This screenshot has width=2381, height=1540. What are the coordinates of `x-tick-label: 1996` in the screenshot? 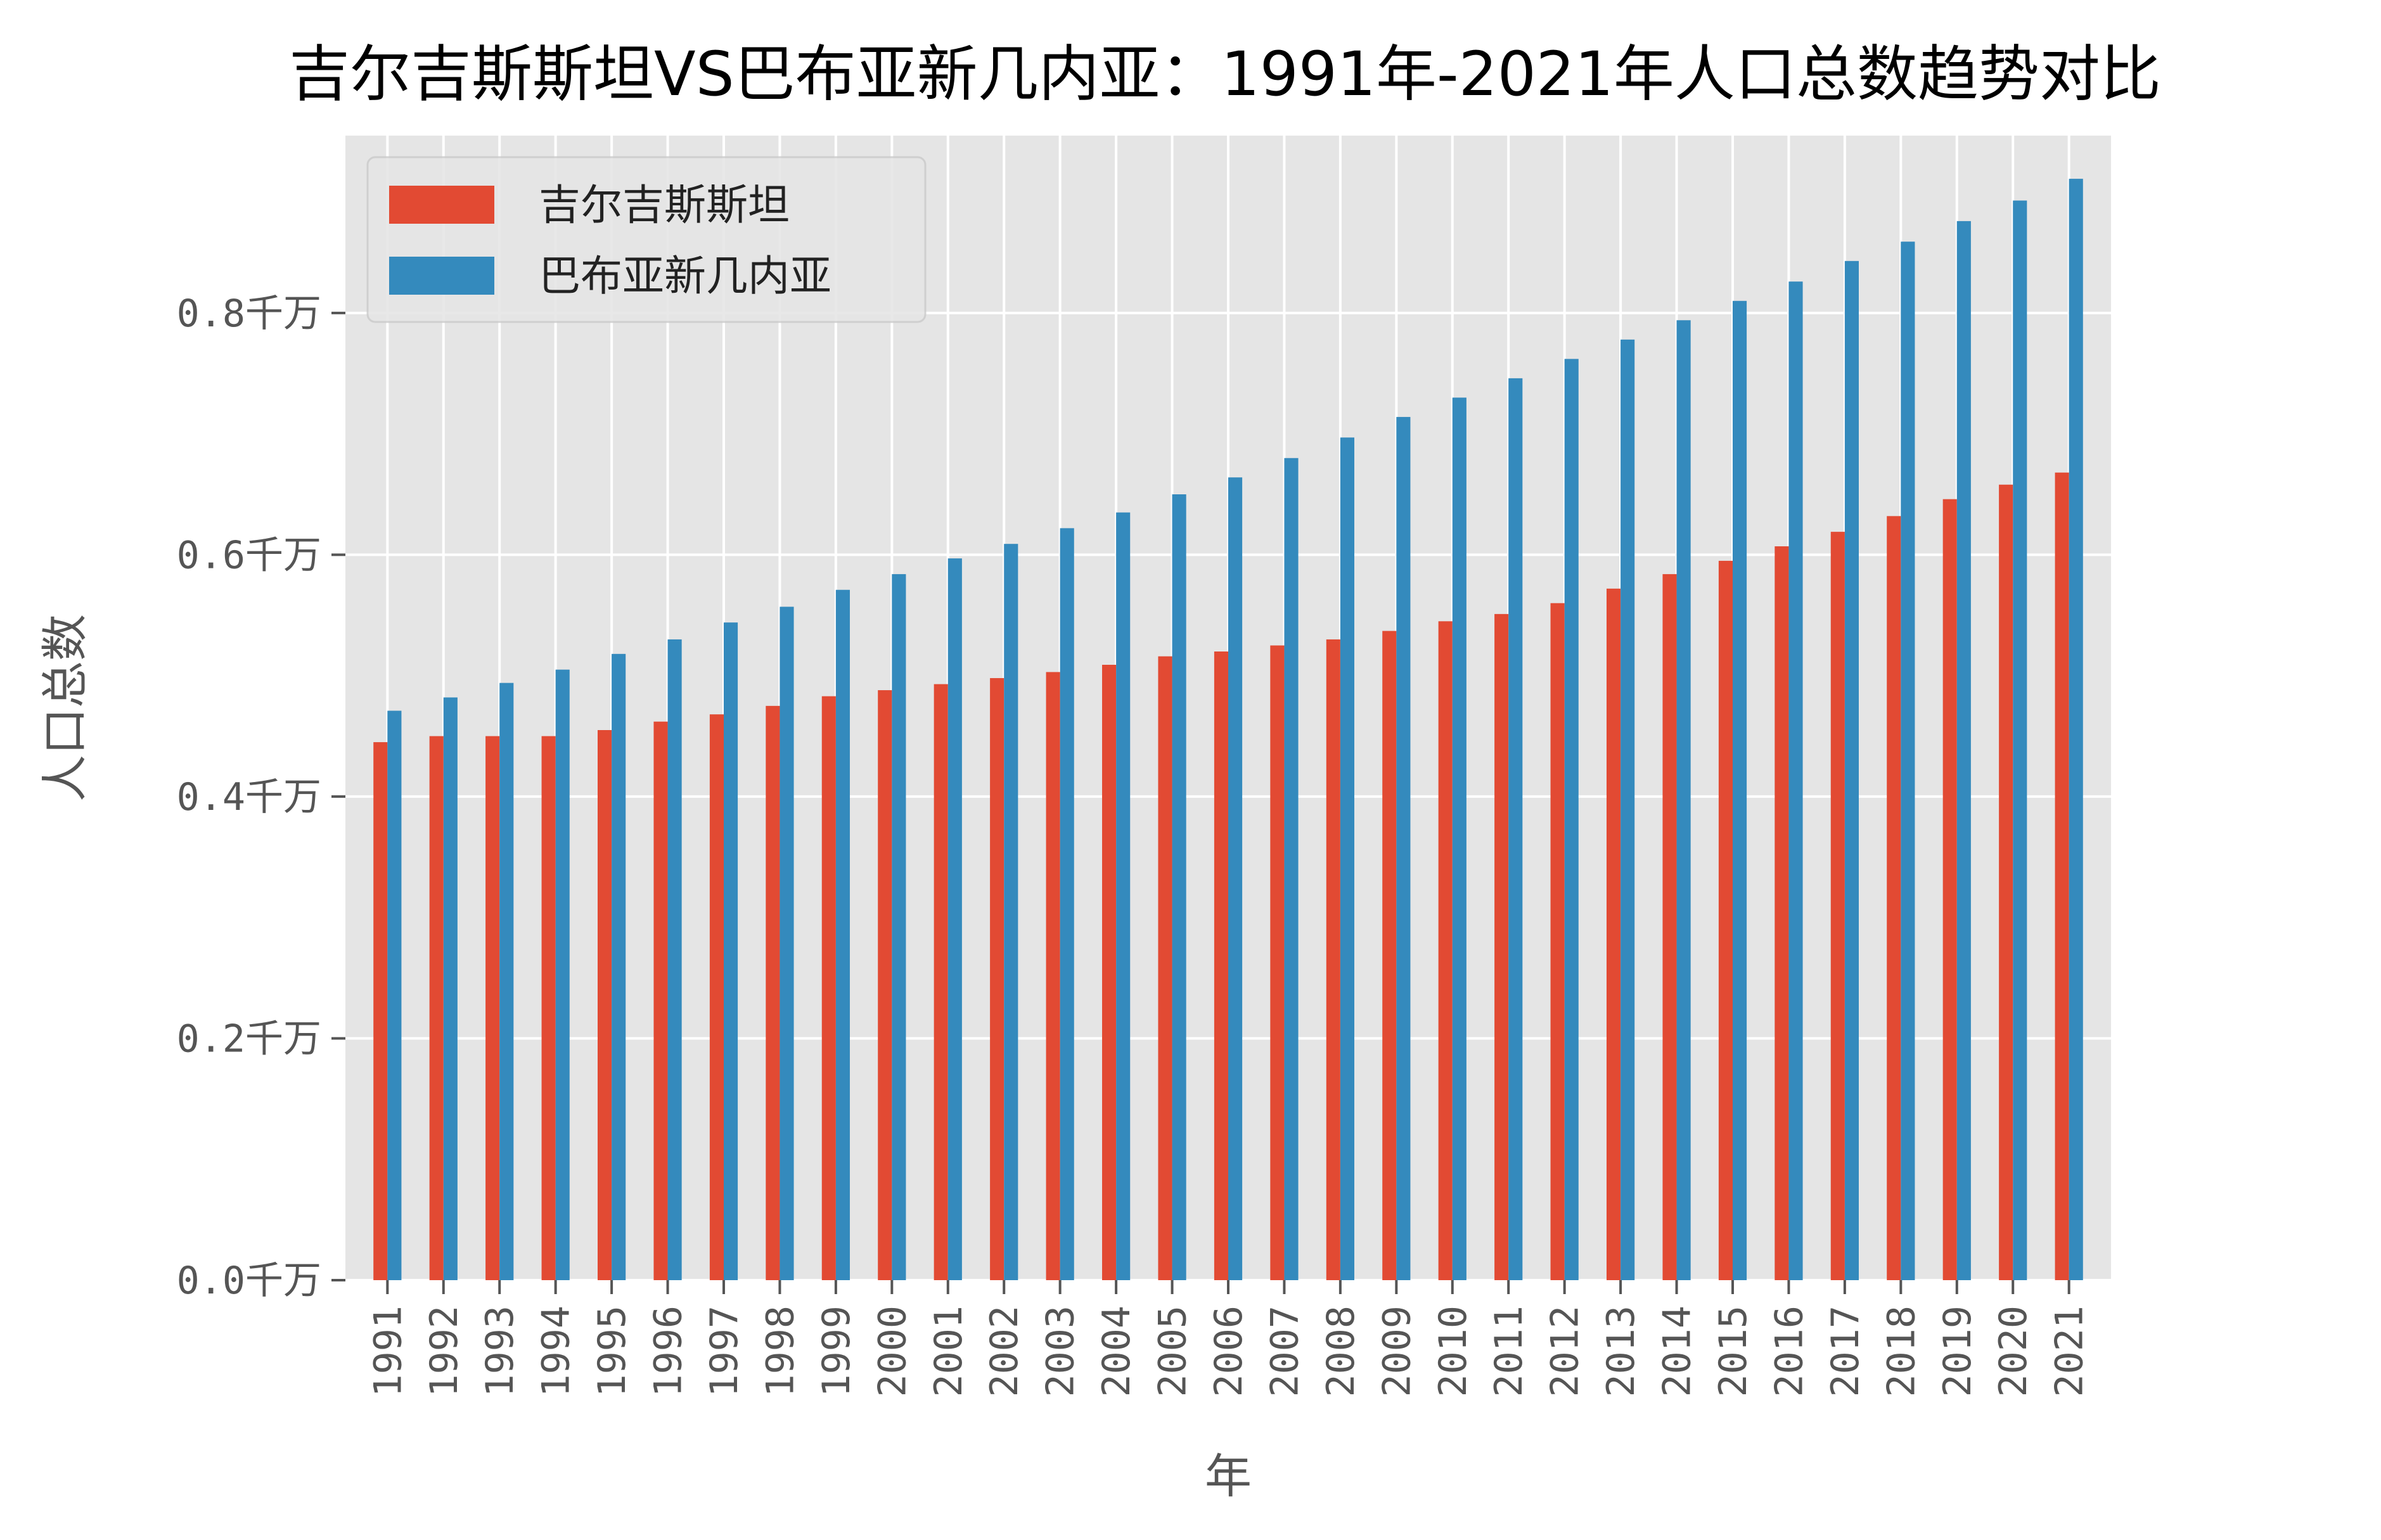 It's located at (668, 1351).